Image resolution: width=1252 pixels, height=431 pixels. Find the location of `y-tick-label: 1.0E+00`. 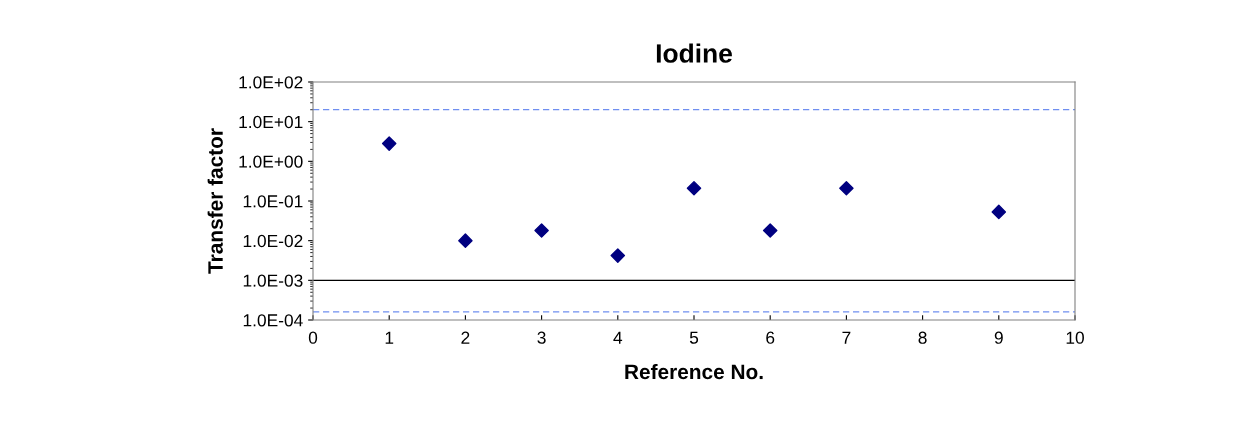

y-tick-label: 1.0E+00 is located at coordinates (271, 161).